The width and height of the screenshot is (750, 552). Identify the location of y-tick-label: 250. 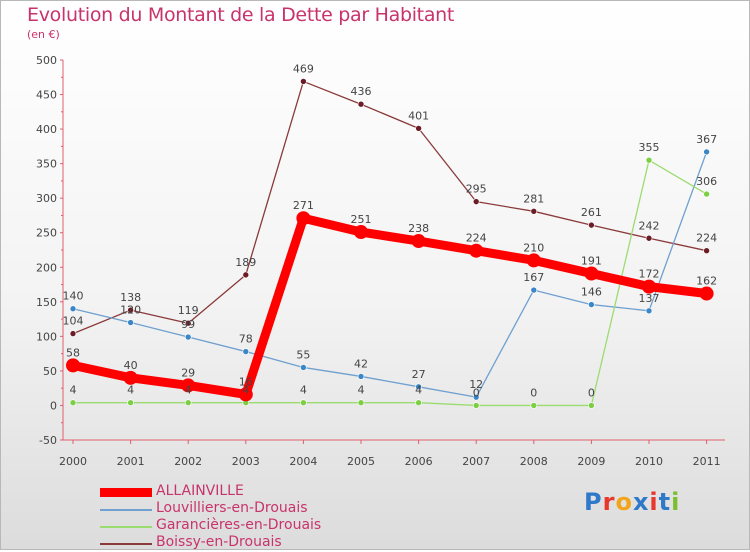
(46, 233).